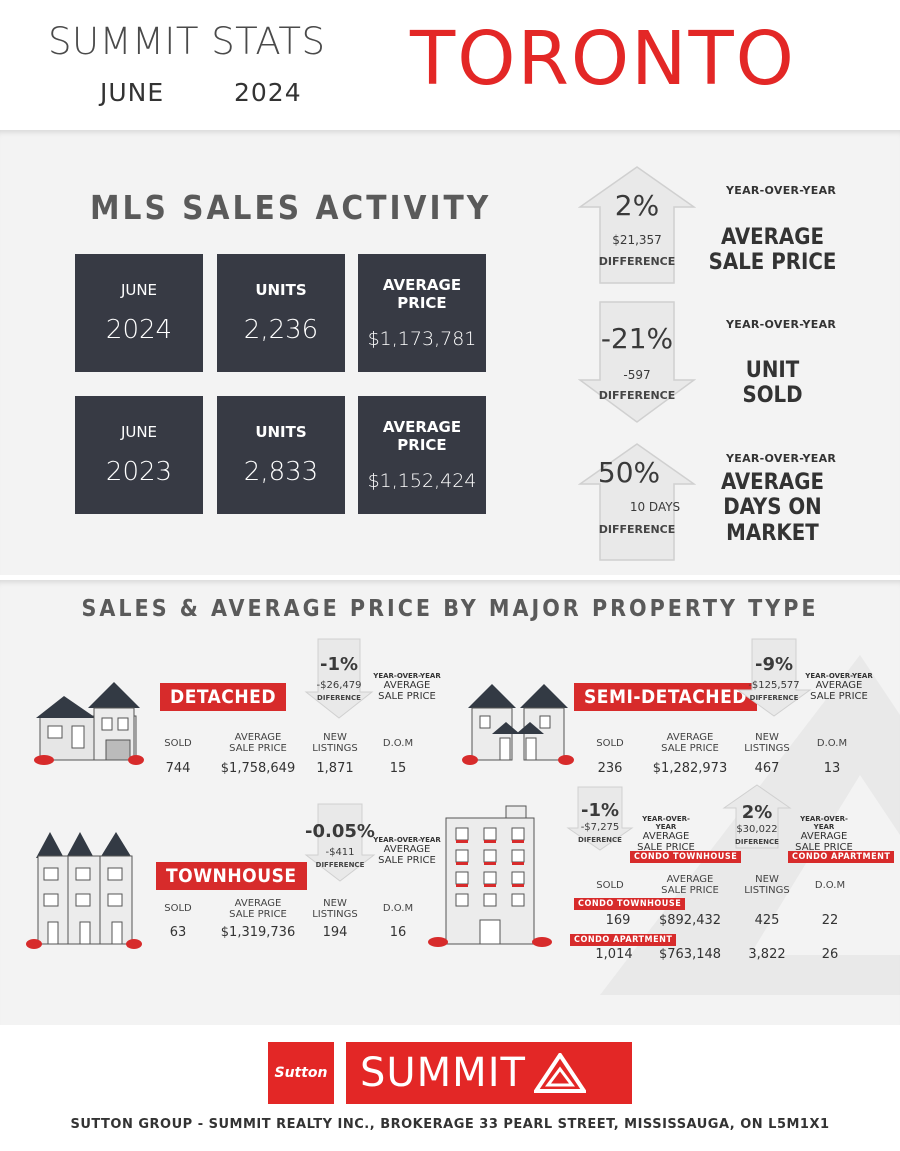  What do you see at coordinates (139, 313) in the screenshot?
I see `tile-period-2024: JUNE 2024` at bounding box center [139, 313].